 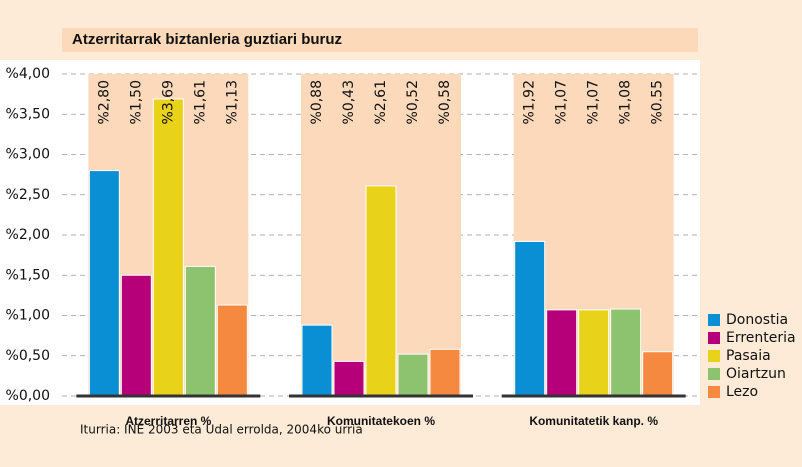 What do you see at coordinates (658, 102) in the screenshot?
I see `value-label: %0.55` at bounding box center [658, 102].